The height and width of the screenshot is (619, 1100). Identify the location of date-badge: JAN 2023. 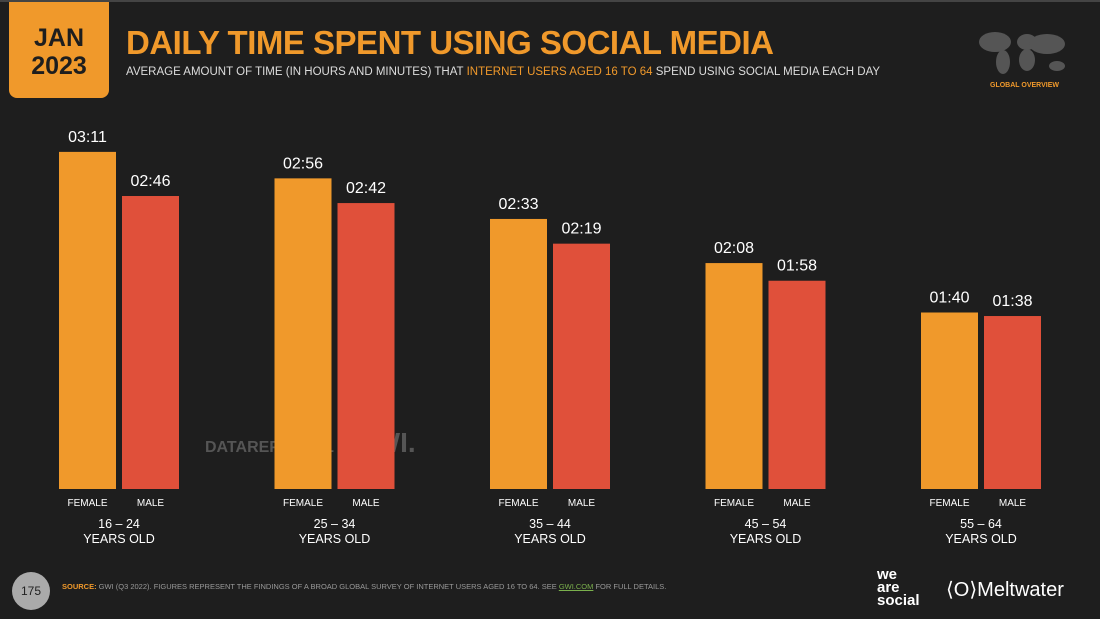
(59, 50).